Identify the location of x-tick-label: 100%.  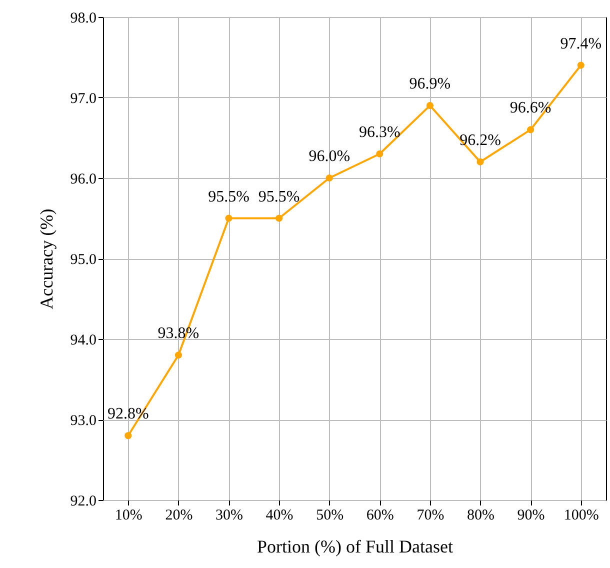
(581, 516).